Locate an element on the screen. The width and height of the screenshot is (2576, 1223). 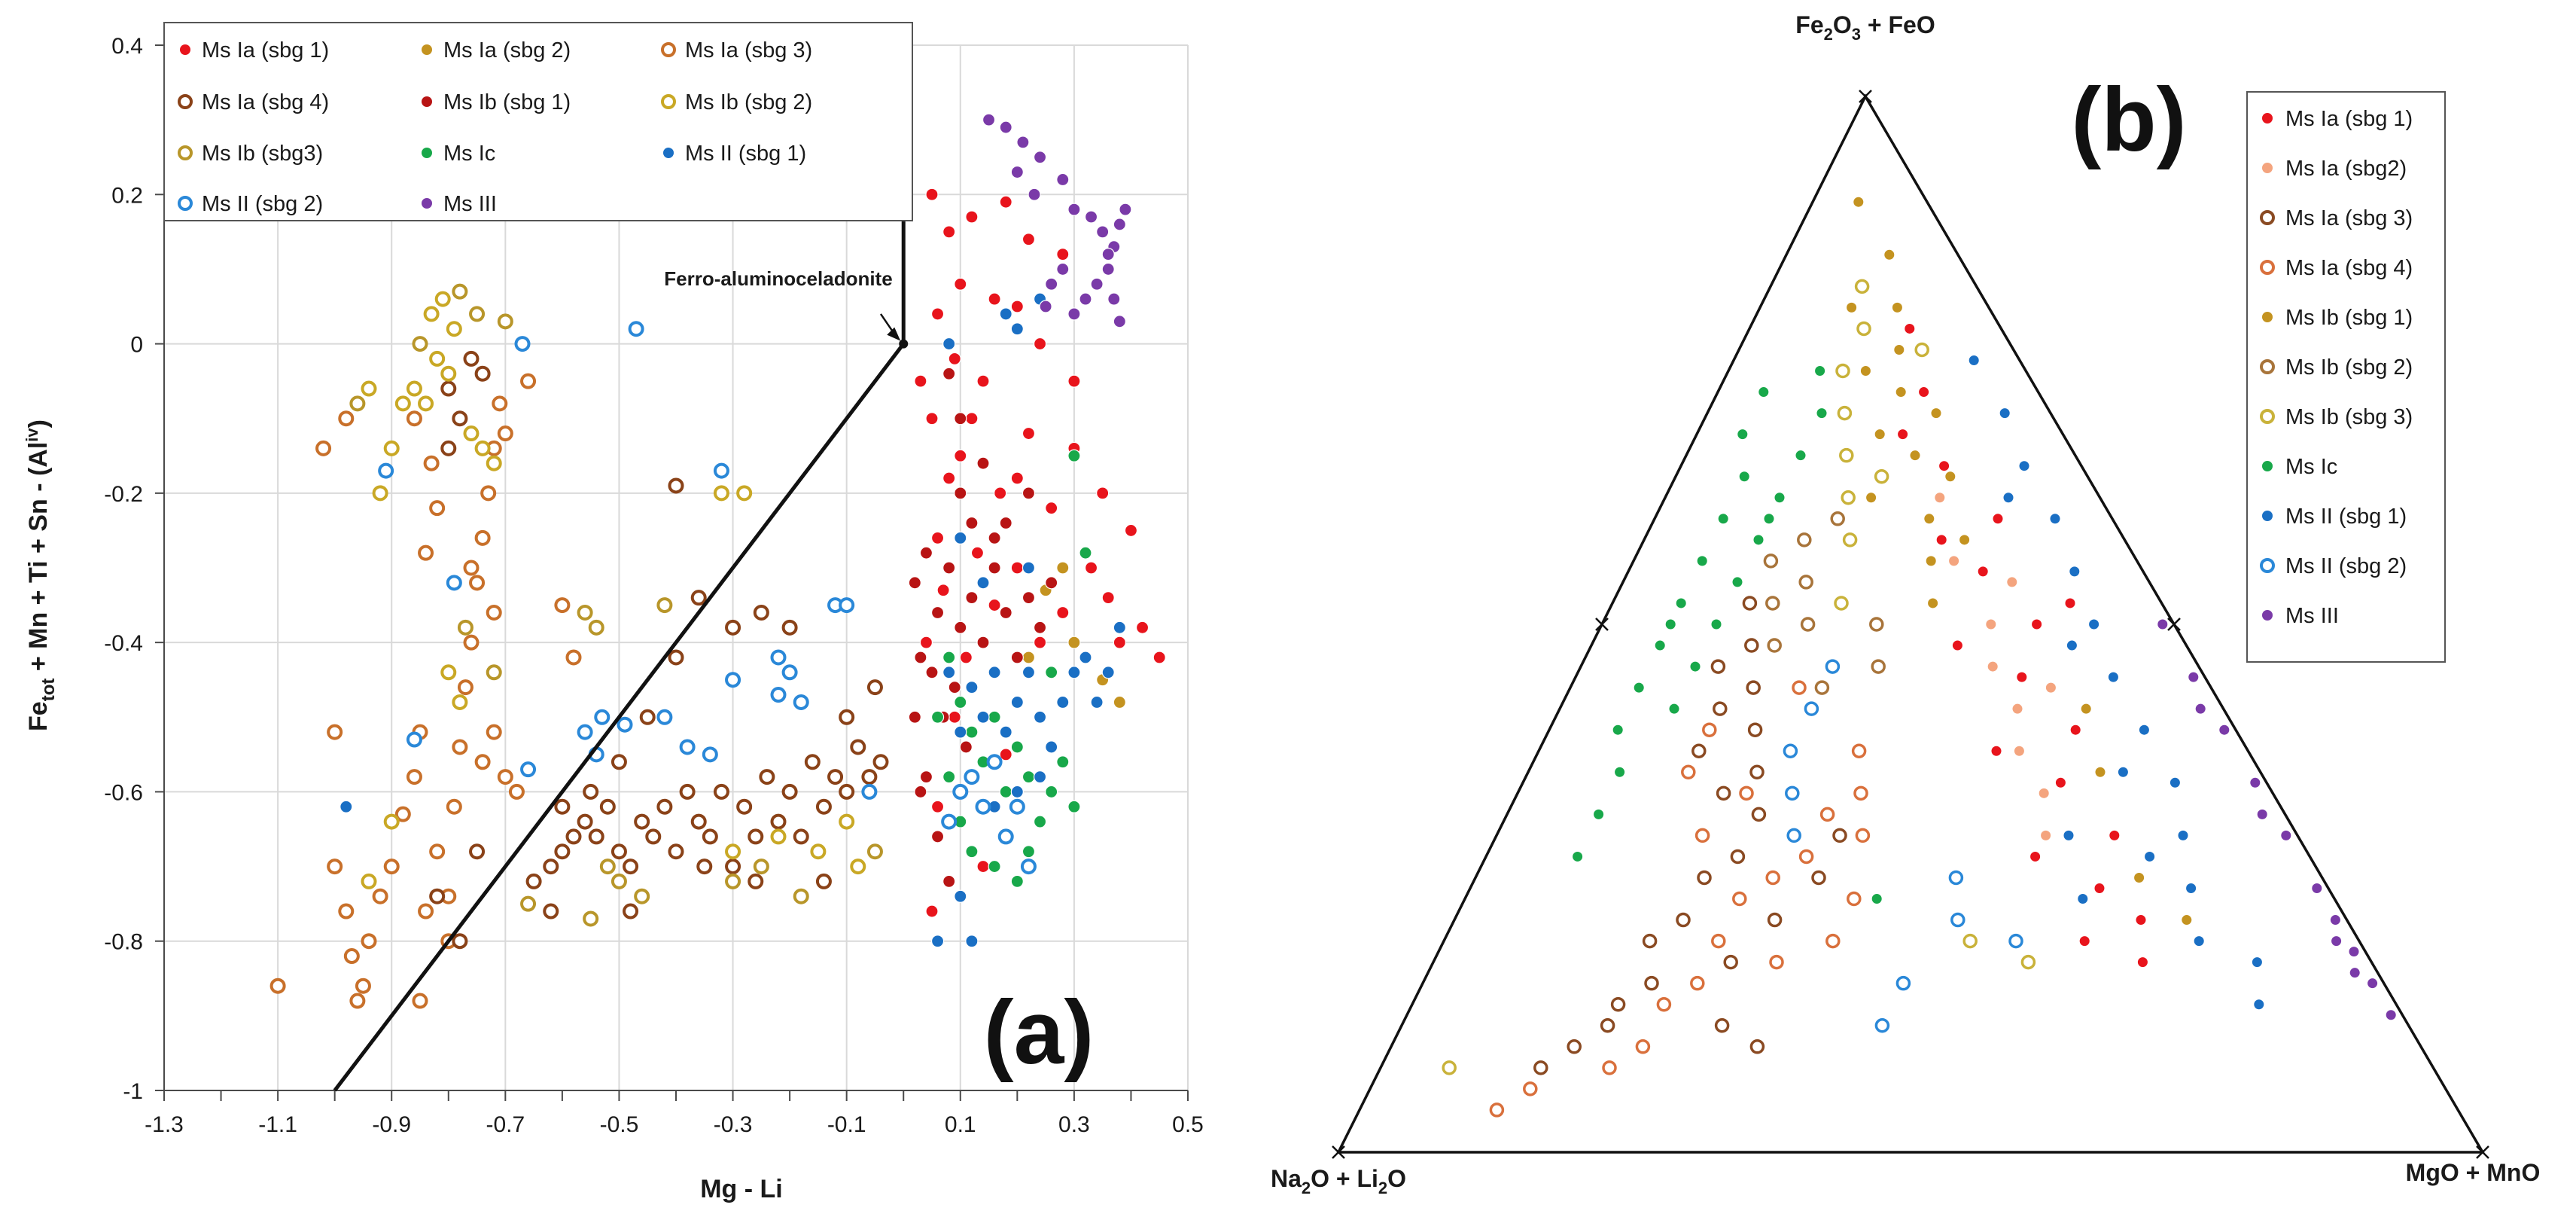
panel-b-legend-item-ms-ib-sbg-2: Ms Ib (sbg 2) is located at coordinates (2337, 367).